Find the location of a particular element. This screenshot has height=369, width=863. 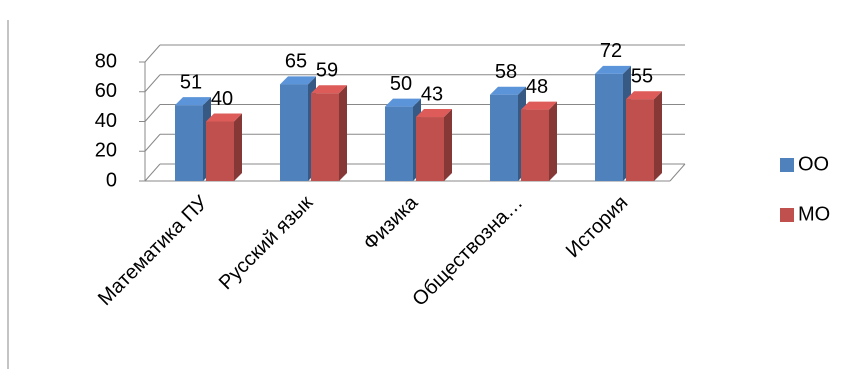

x-tick-label: Математика ПУ is located at coordinates (153, 251).